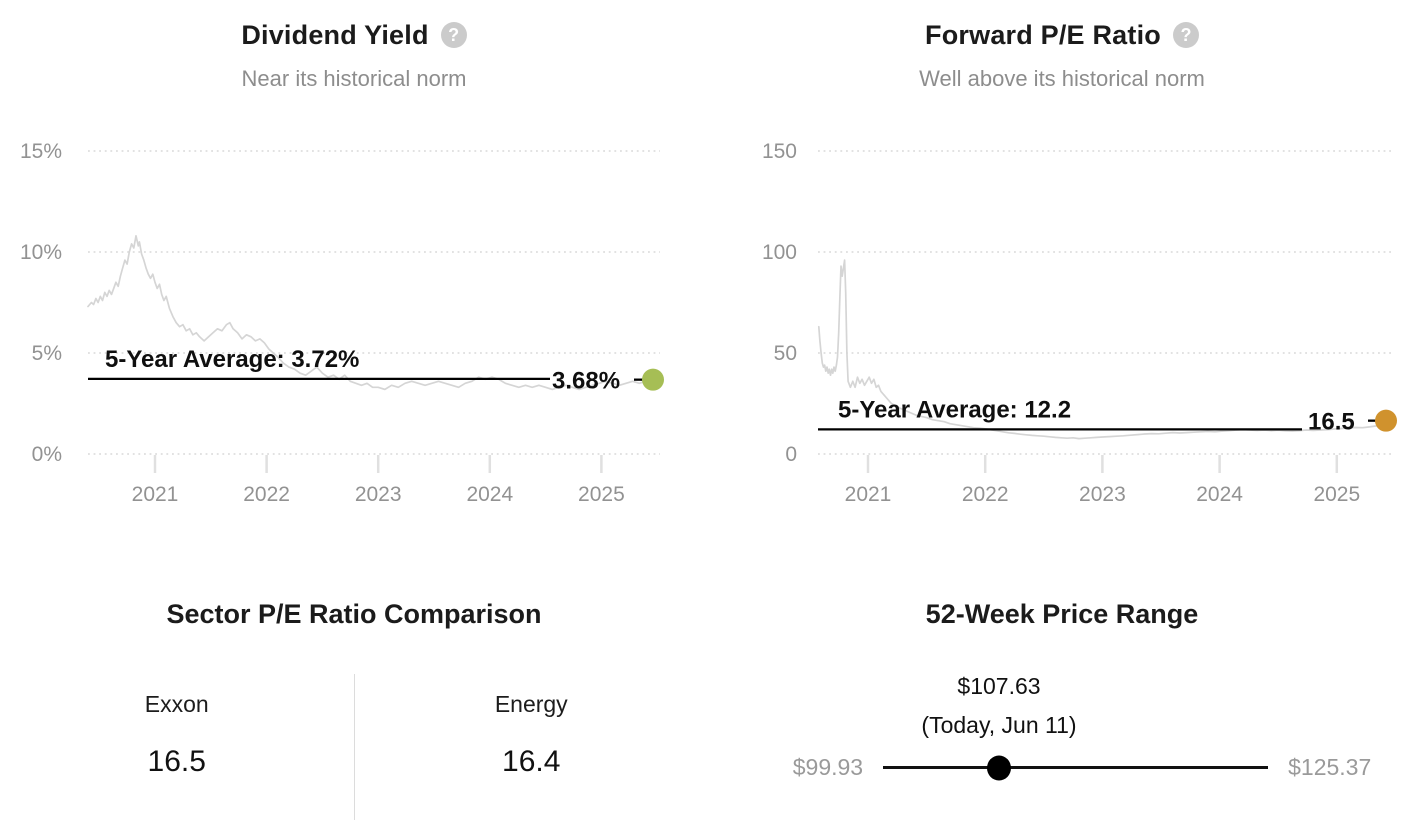 The height and width of the screenshot is (832, 1416). Describe the element at coordinates (998, 706) in the screenshot. I see `range-current-callout: $107.63 (Today, Jun 11)` at that location.